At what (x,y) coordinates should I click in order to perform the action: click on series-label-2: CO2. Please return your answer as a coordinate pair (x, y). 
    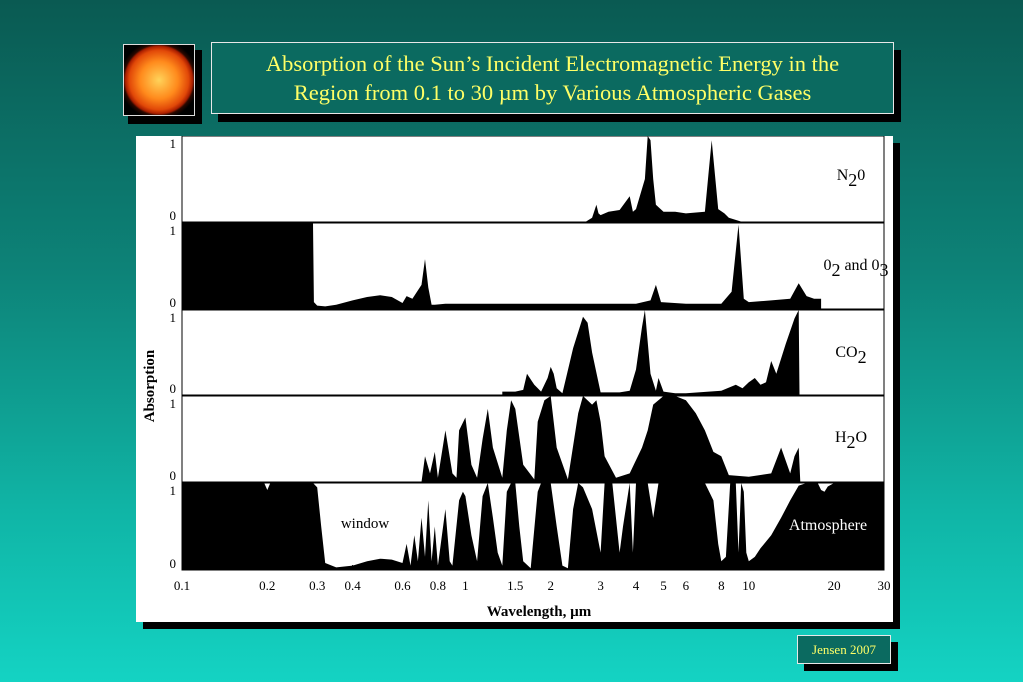
    Looking at the image, I should click on (850, 355).